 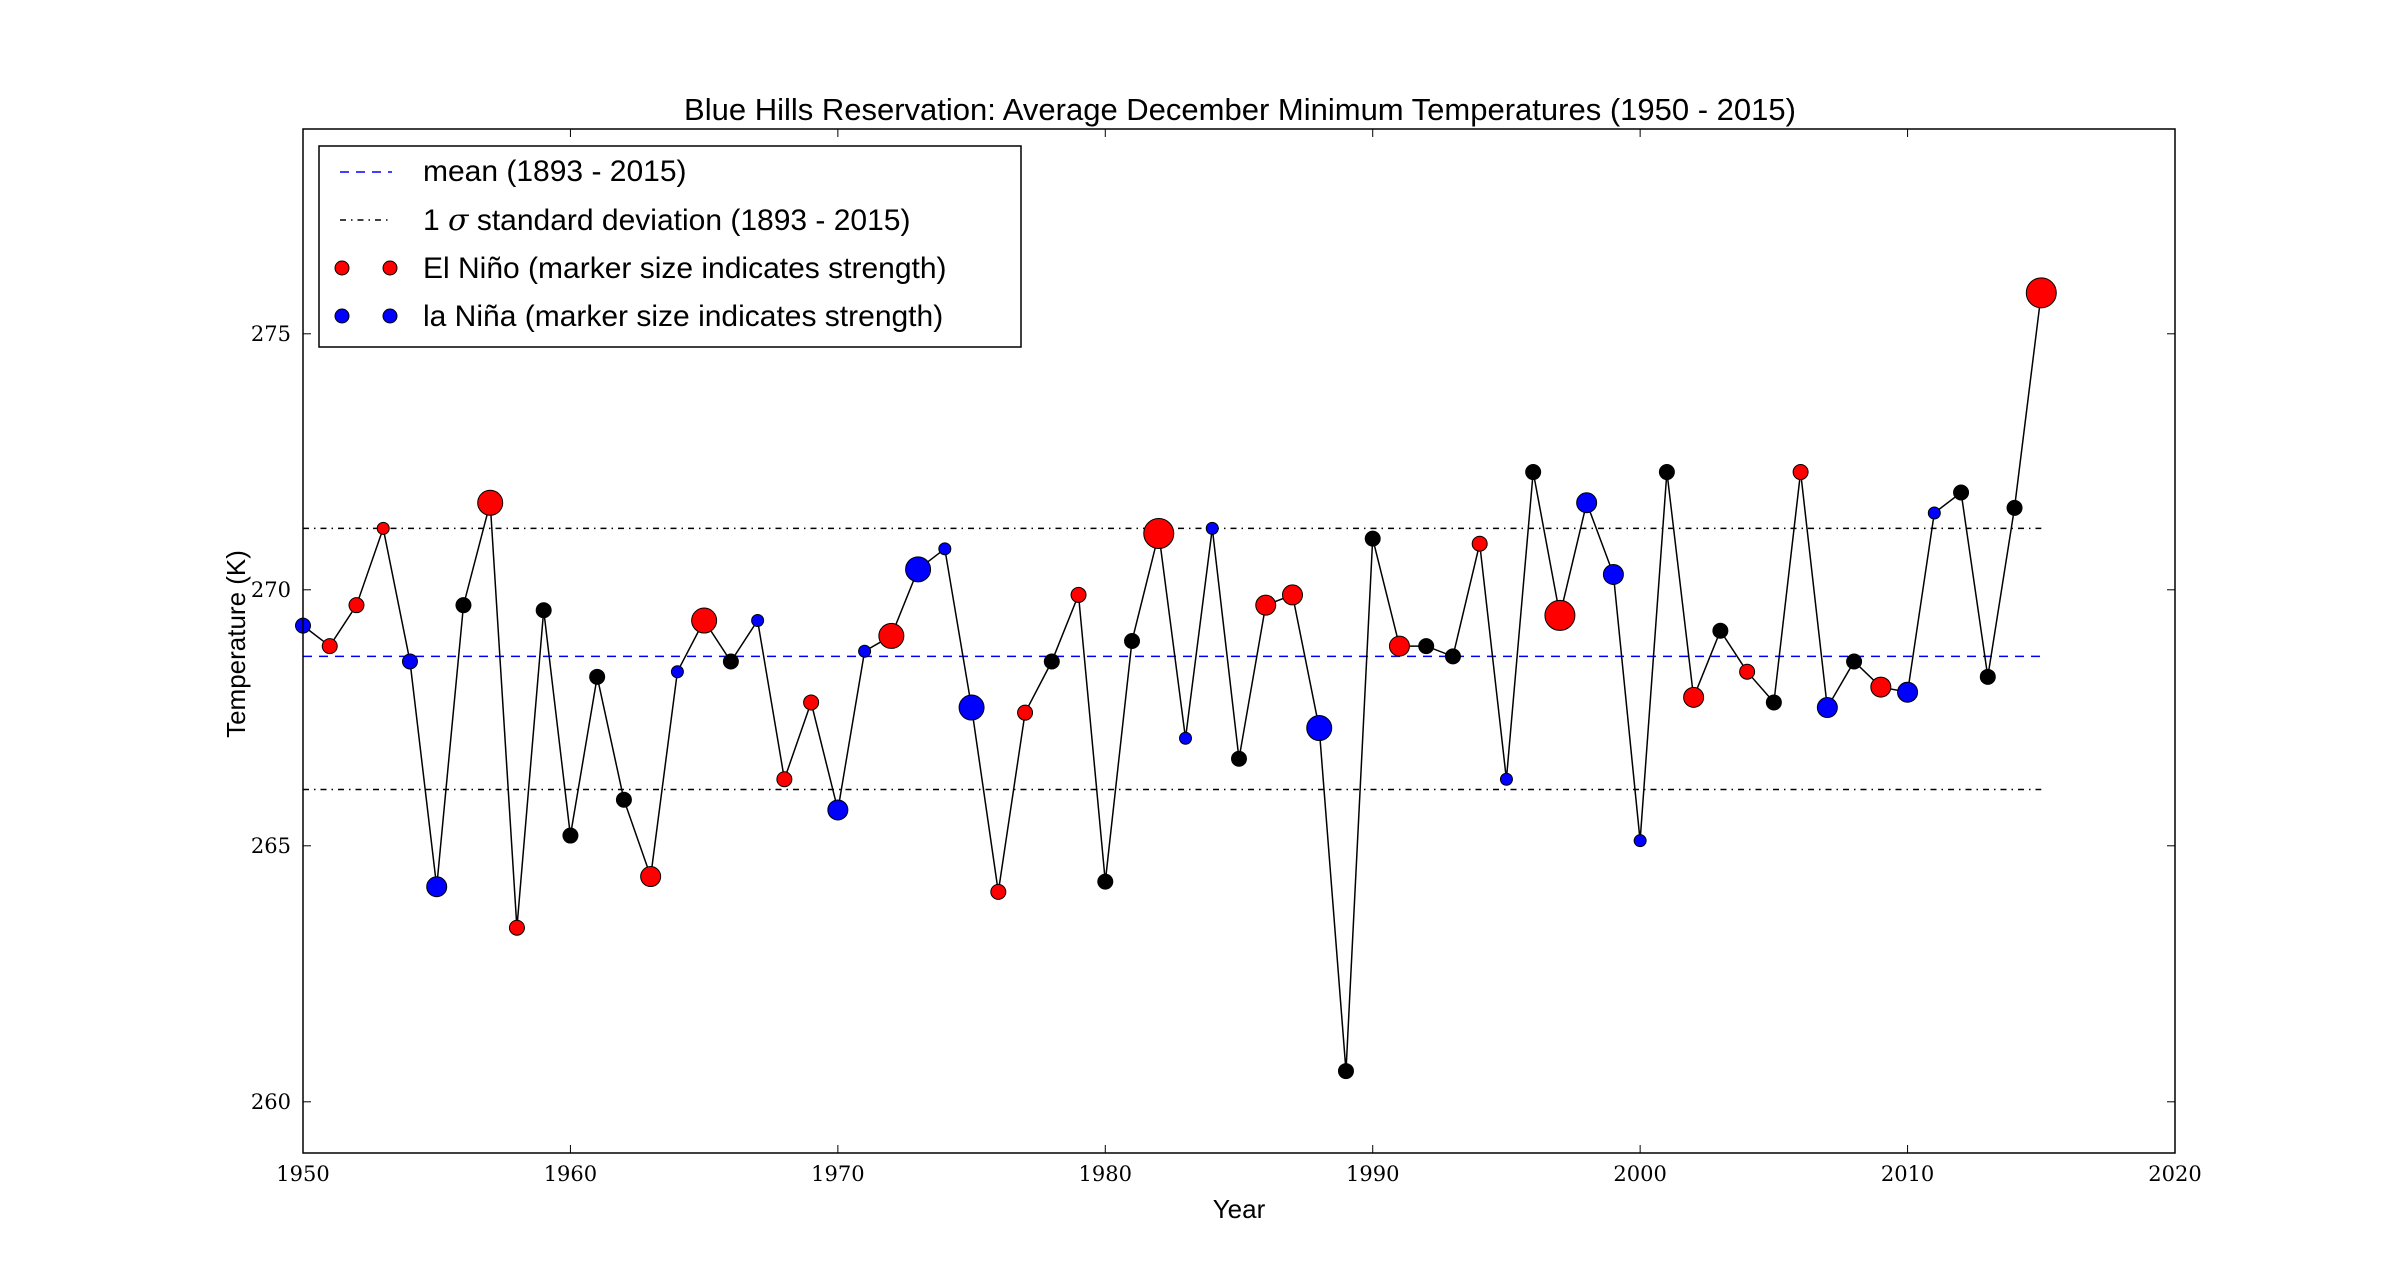 What do you see at coordinates (1452, 656) in the screenshot?
I see `data-point-1993` at bounding box center [1452, 656].